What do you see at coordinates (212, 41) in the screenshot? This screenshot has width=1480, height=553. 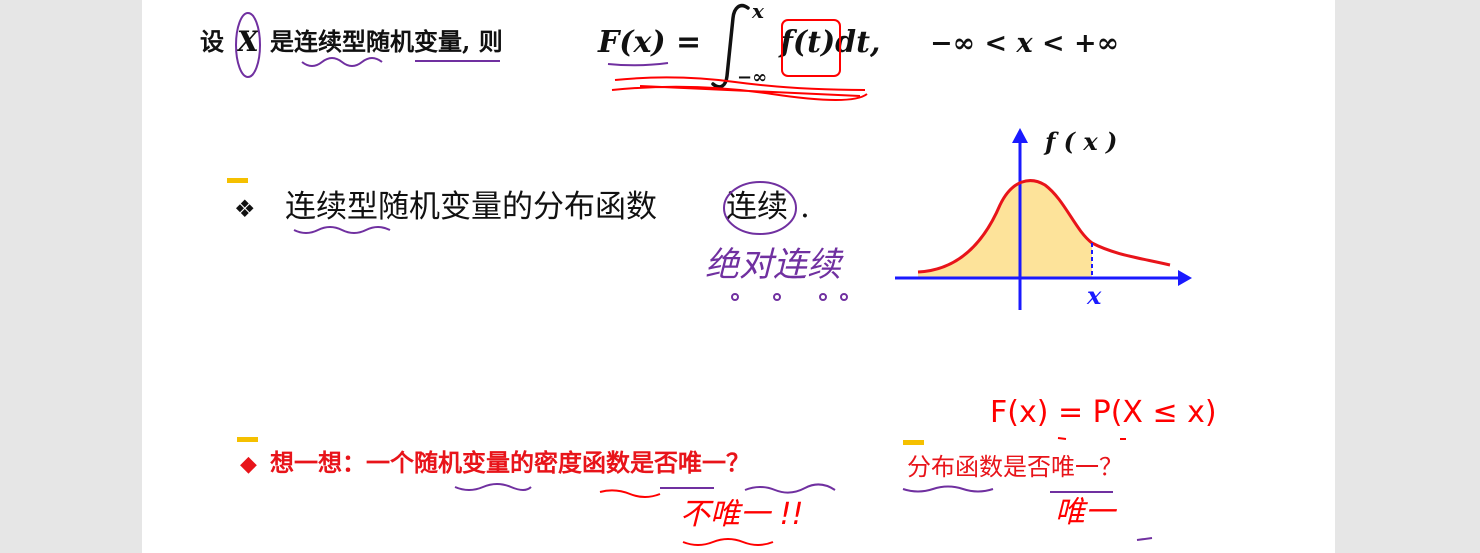 I see `intro-text-pre: 设` at bounding box center [212, 41].